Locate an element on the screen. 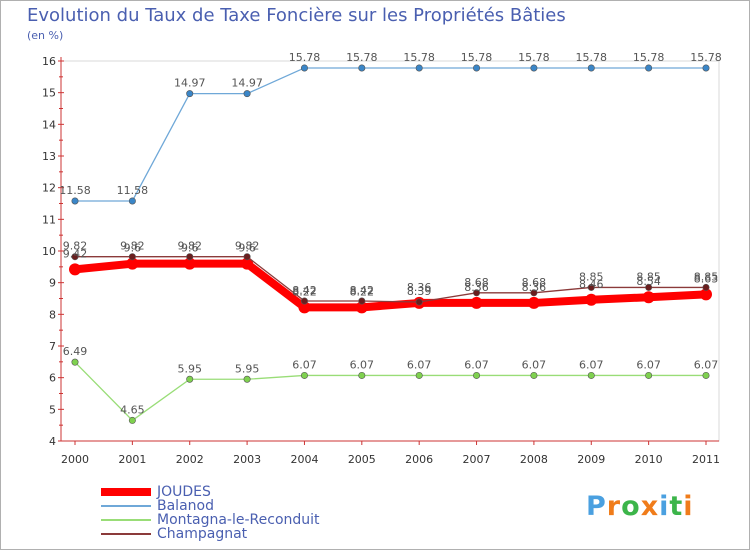 The height and width of the screenshot is (550, 750). x-tick-label: 2003 is located at coordinates (247, 459).